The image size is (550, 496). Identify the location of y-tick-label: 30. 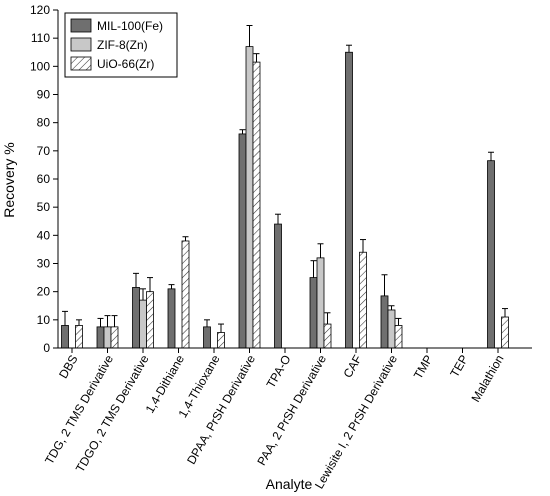
(44, 264).